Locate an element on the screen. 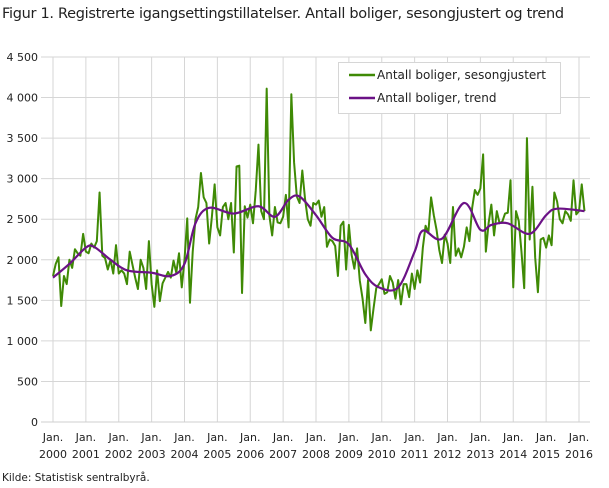 Image resolution: width=609 pixels, height=488 pixels. x-tick-label: 2008 is located at coordinates (316, 454).